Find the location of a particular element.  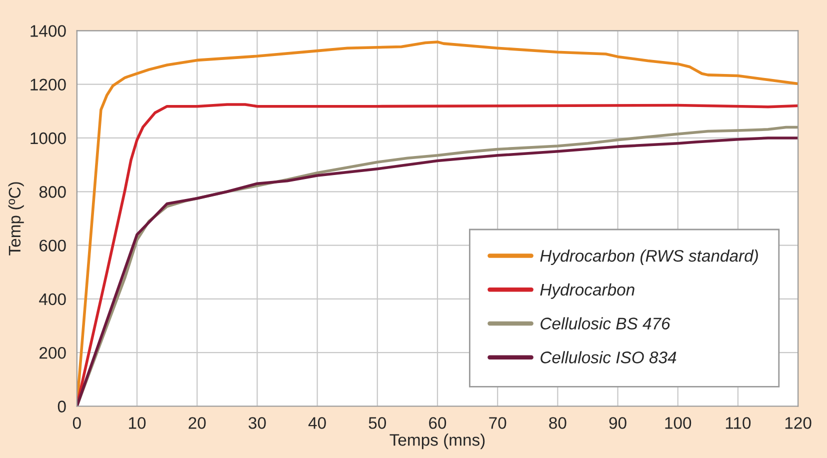

x-tick-label: 40 is located at coordinates (317, 423).